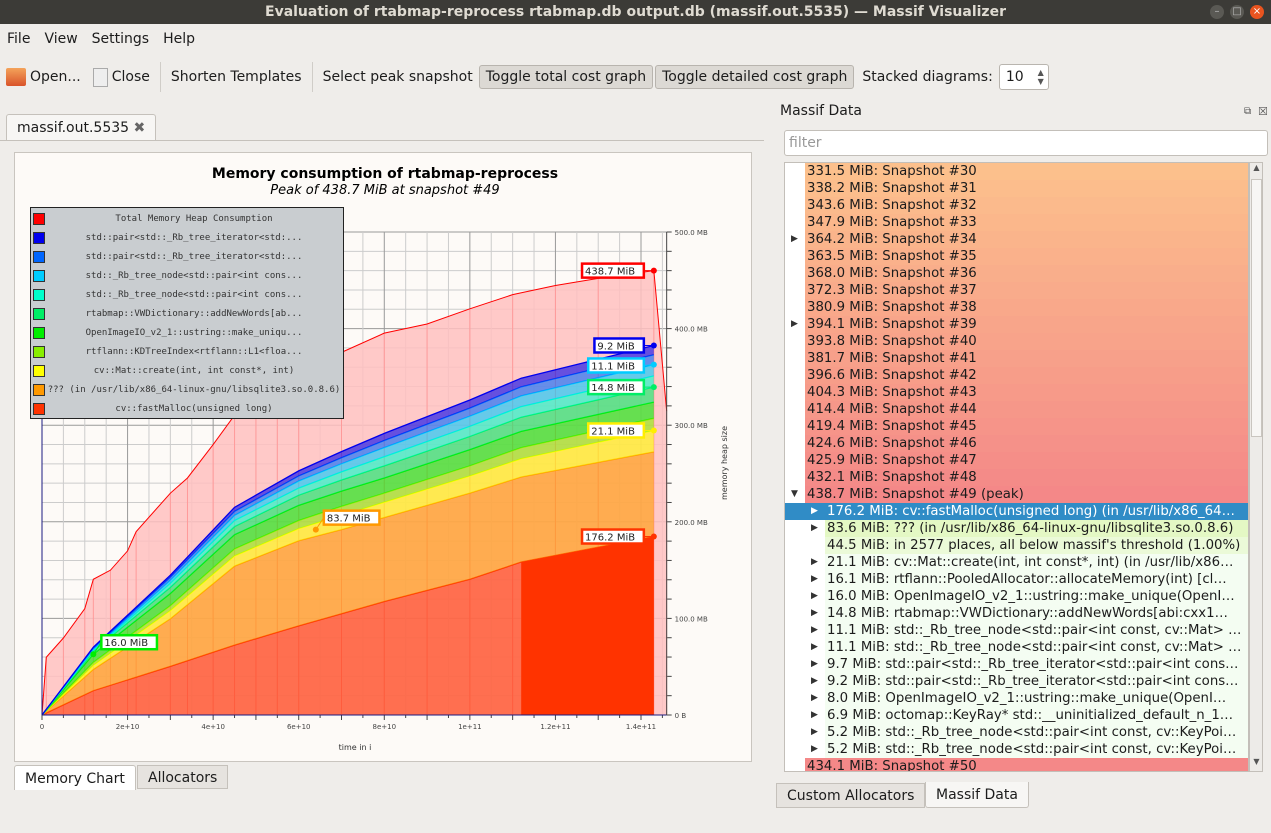 The height and width of the screenshot is (833, 1271). What do you see at coordinates (1016, 239) in the screenshot?
I see `snapshot-row: ▶ 364.2 MiB: Snapshot #34` at bounding box center [1016, 239].